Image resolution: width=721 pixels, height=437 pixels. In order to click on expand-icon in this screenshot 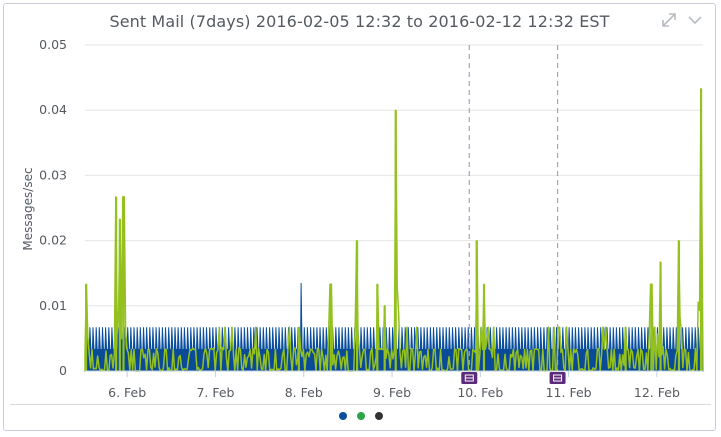, I will do `click(669, 20)`.